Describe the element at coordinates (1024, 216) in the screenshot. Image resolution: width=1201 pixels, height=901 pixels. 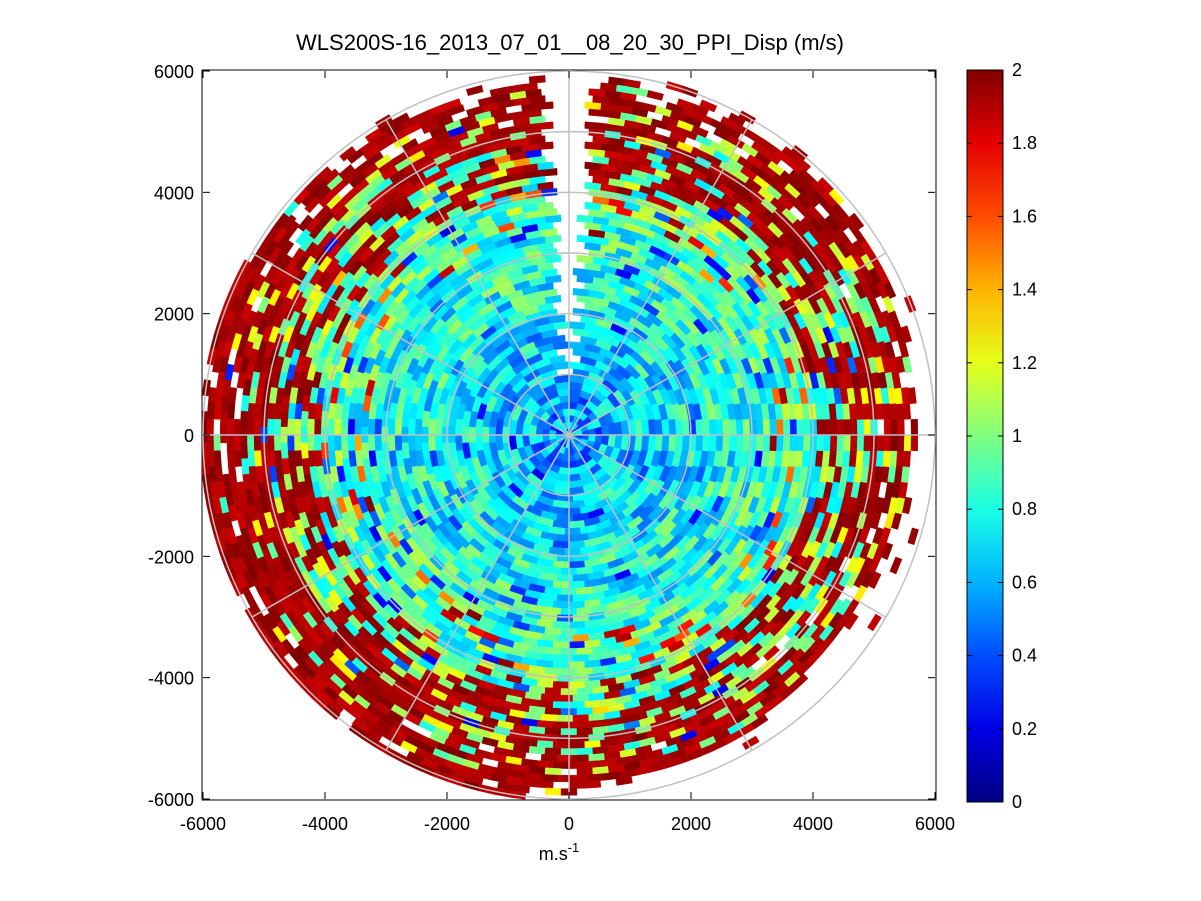
I see `colorbar-tick-label: 1.6` at that location.